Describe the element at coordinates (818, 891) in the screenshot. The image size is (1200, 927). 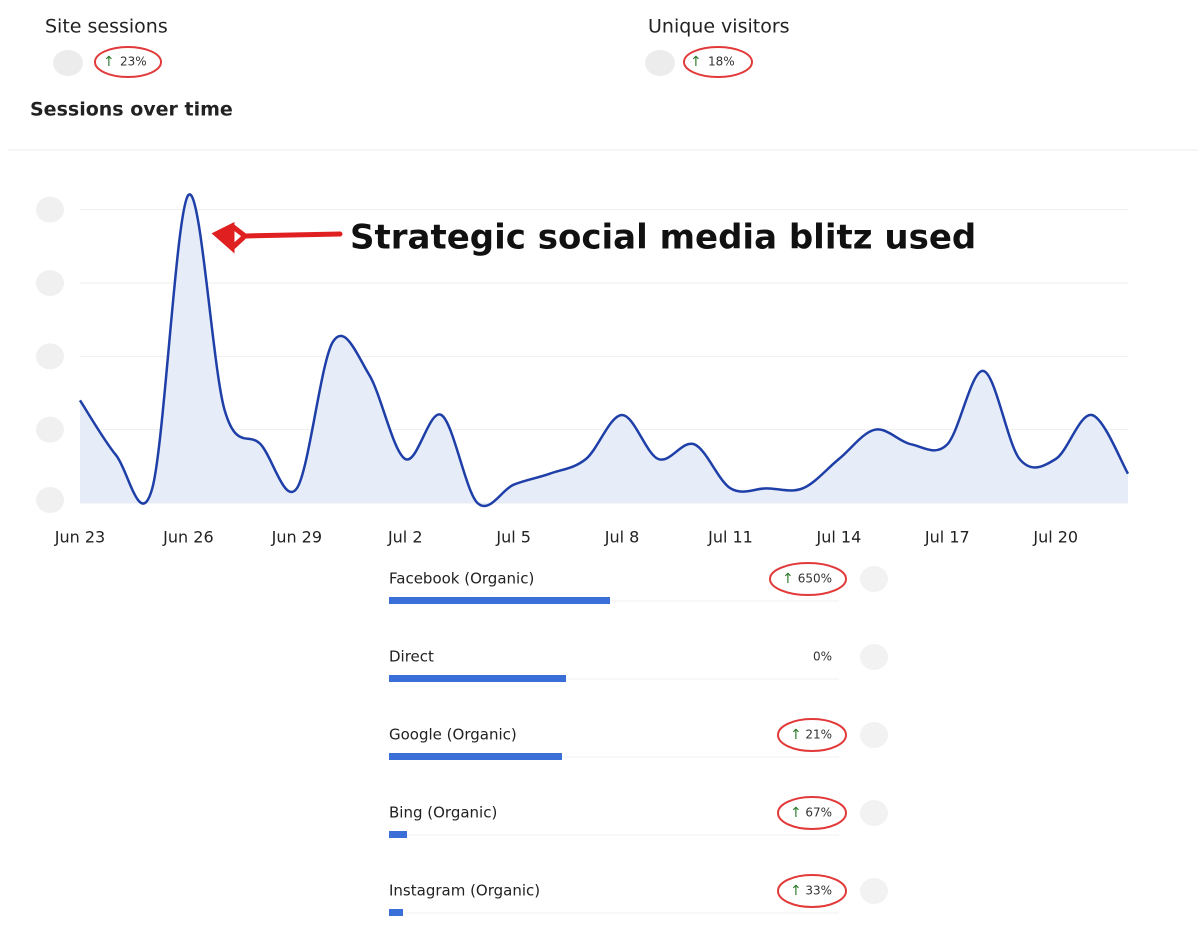
I see `change: 33%` at that location.